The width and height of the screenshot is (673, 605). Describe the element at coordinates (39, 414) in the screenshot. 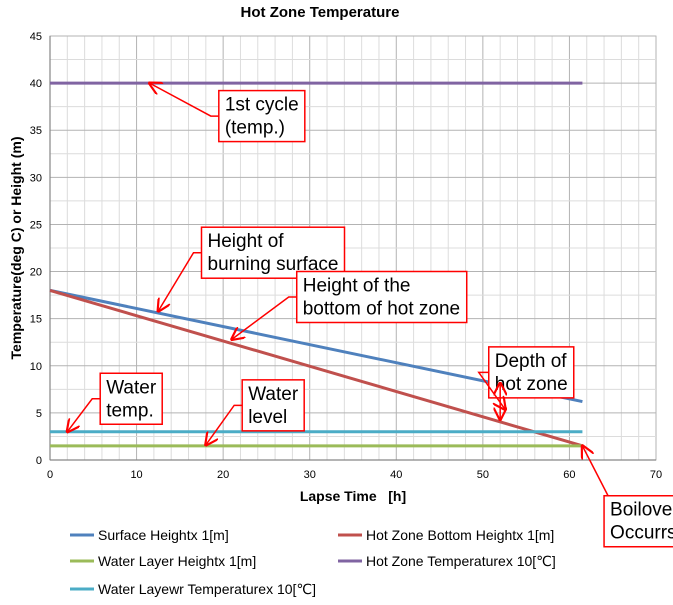

I see `y-tick-label: 5` at that location.